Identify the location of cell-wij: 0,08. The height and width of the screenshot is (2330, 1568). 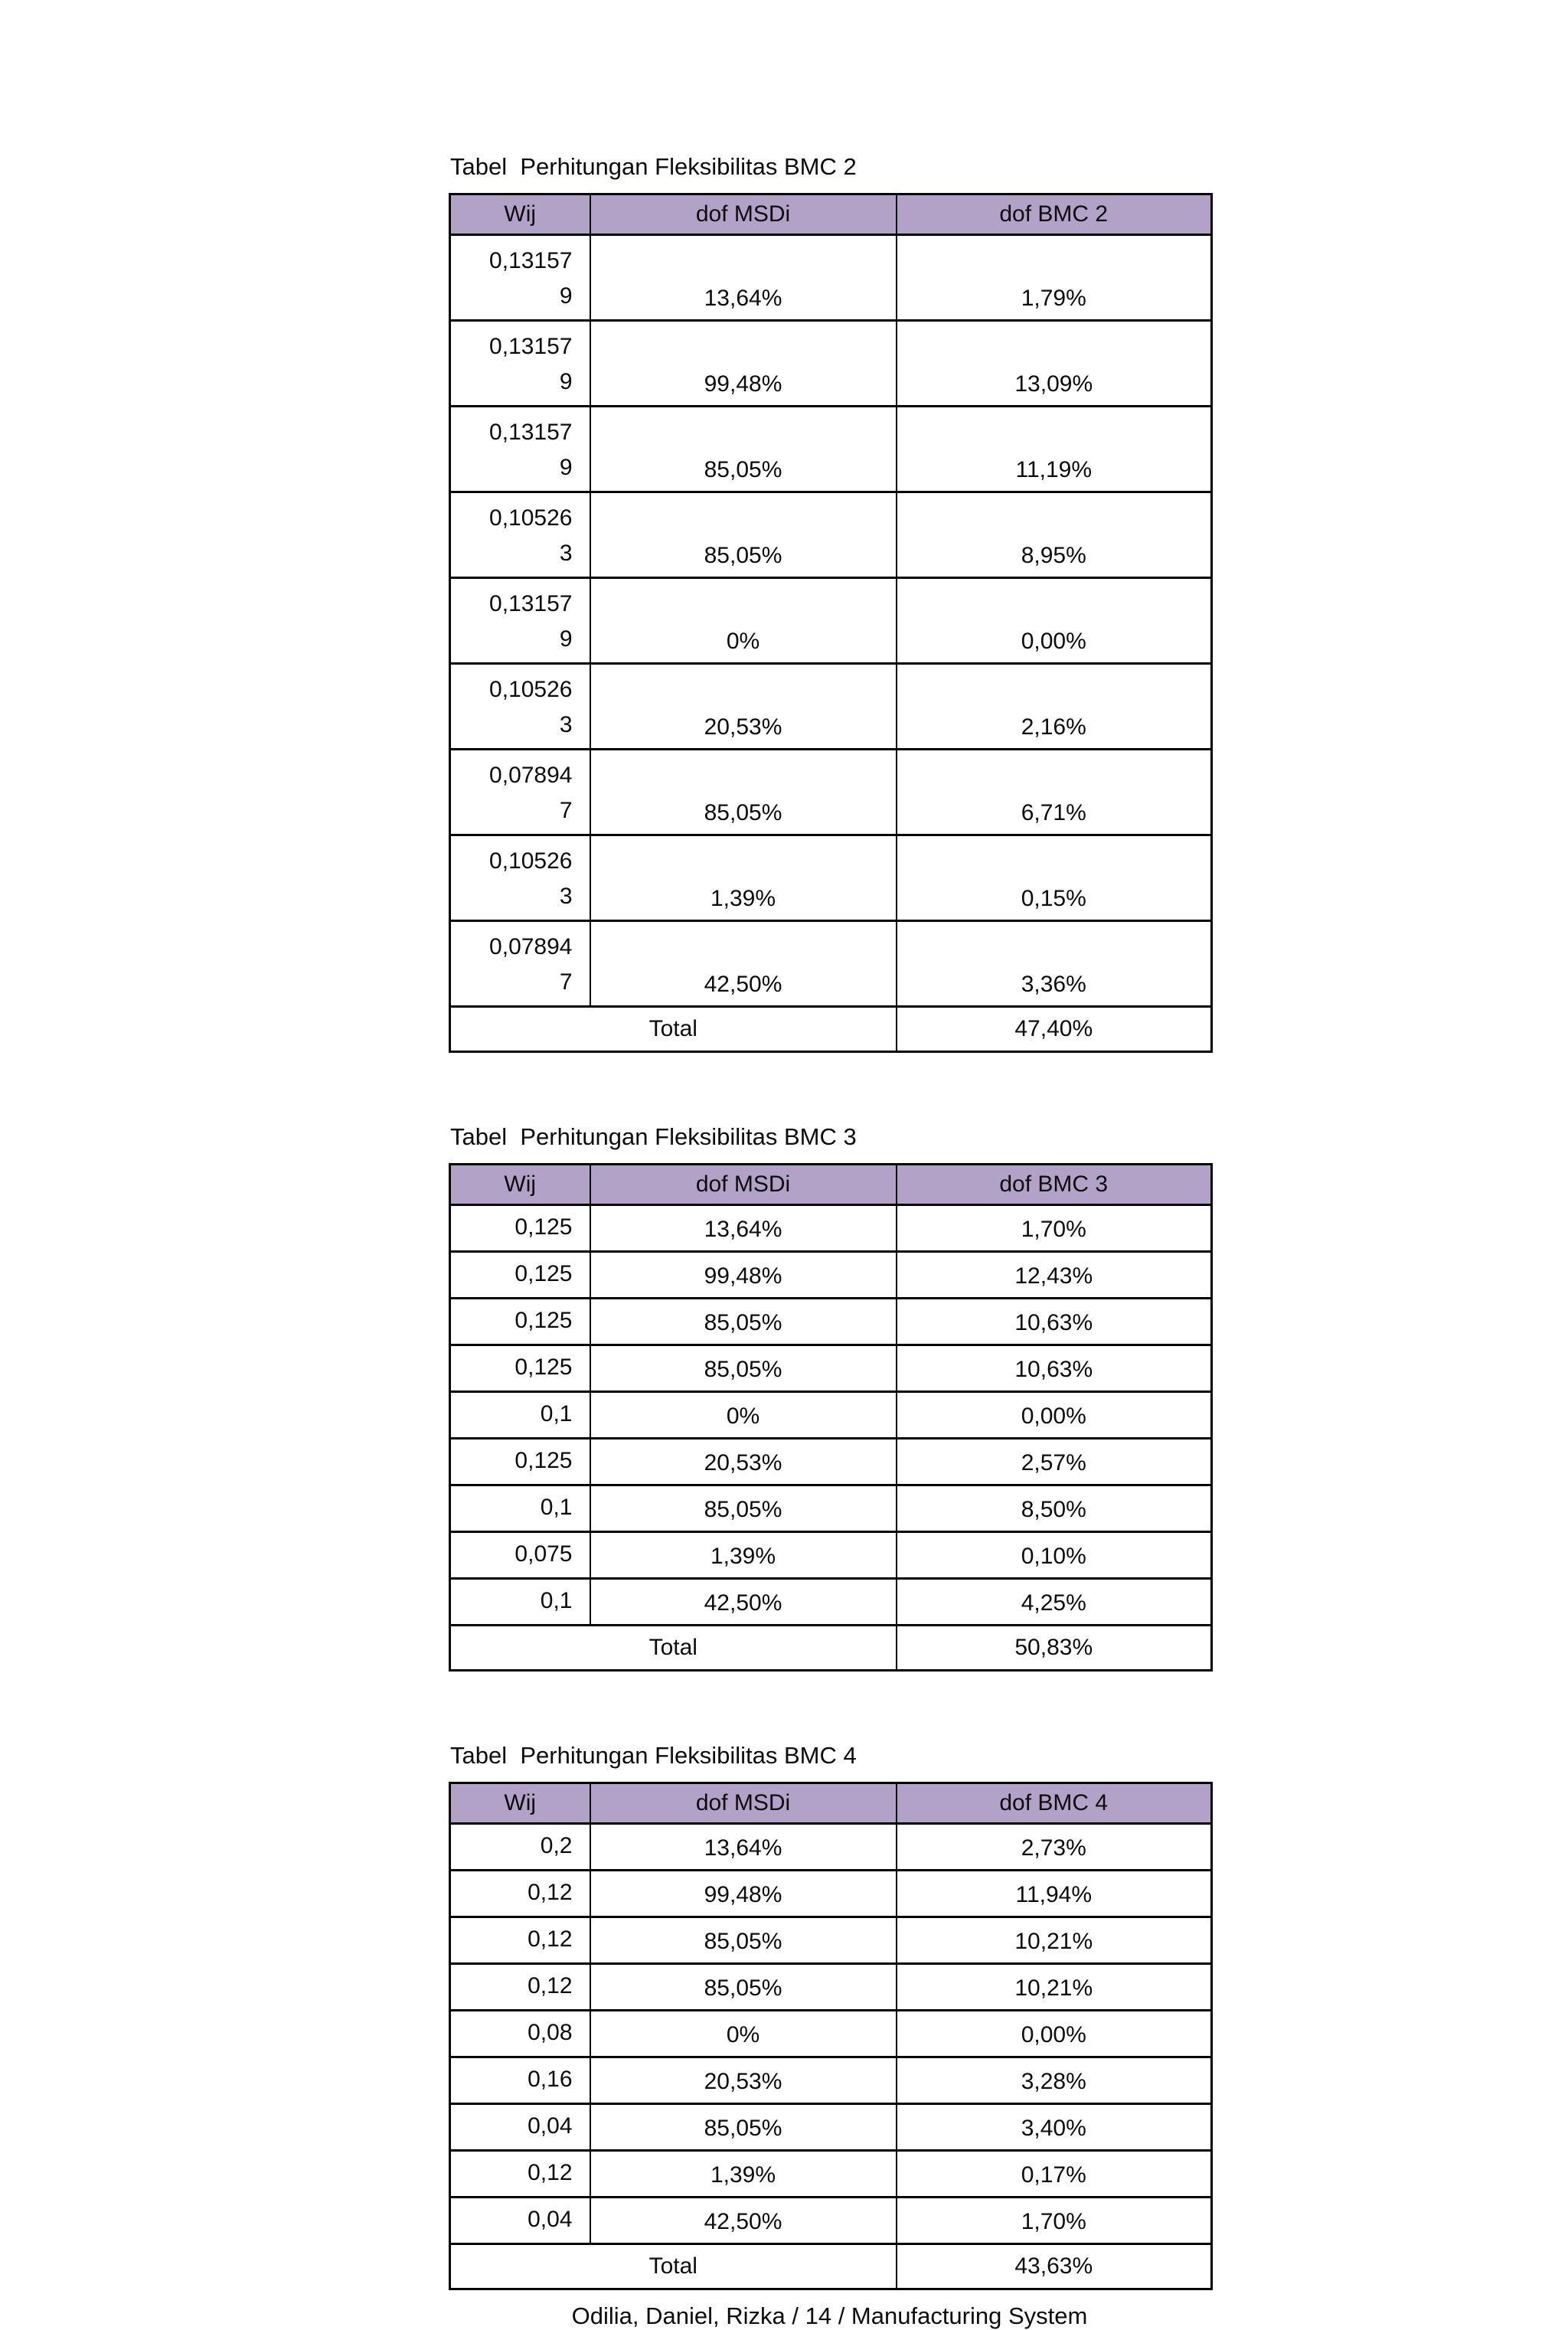
(520, 2033).